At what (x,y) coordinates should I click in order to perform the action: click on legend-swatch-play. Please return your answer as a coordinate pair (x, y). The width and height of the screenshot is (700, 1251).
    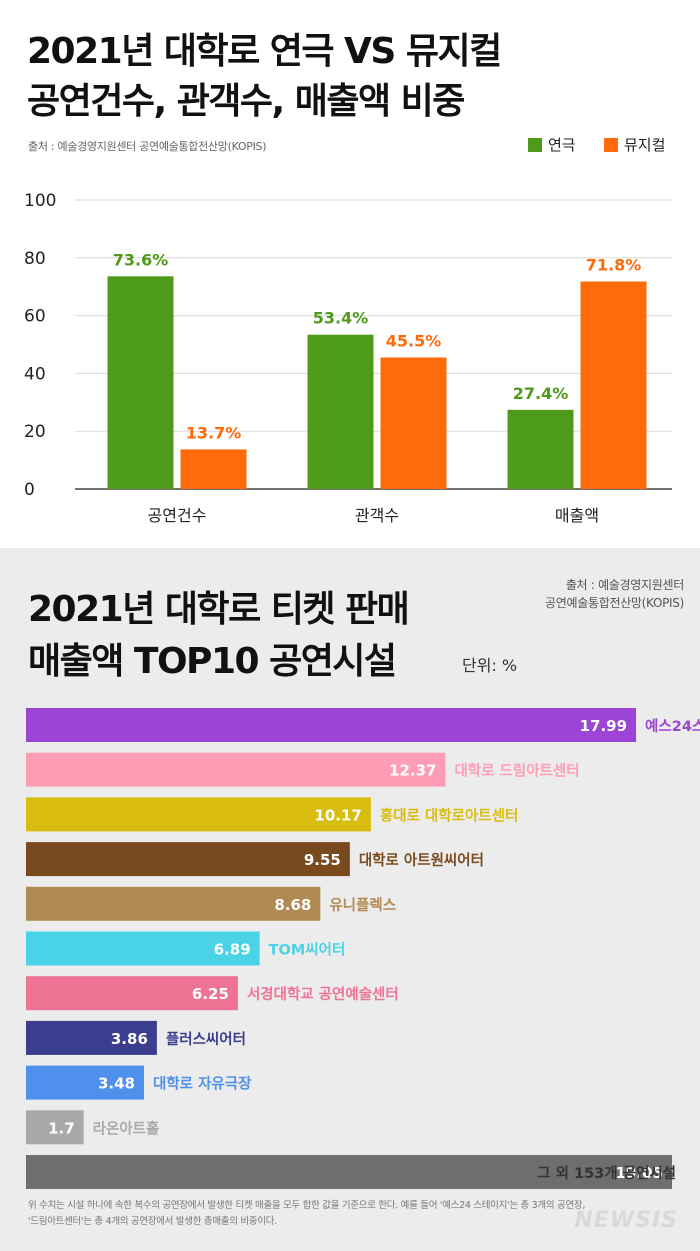
    Looking at the image, I should click on (535, 144).